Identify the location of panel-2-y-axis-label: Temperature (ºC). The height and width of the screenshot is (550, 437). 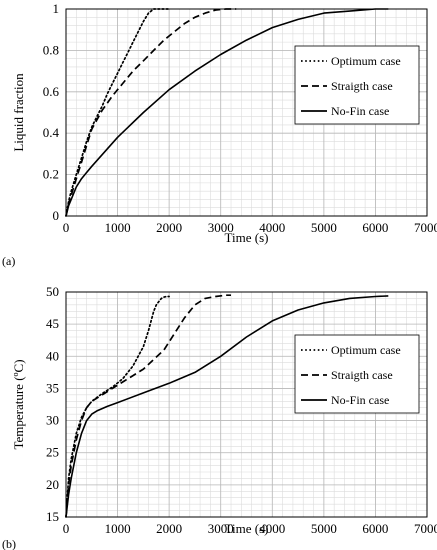
(18, 404).